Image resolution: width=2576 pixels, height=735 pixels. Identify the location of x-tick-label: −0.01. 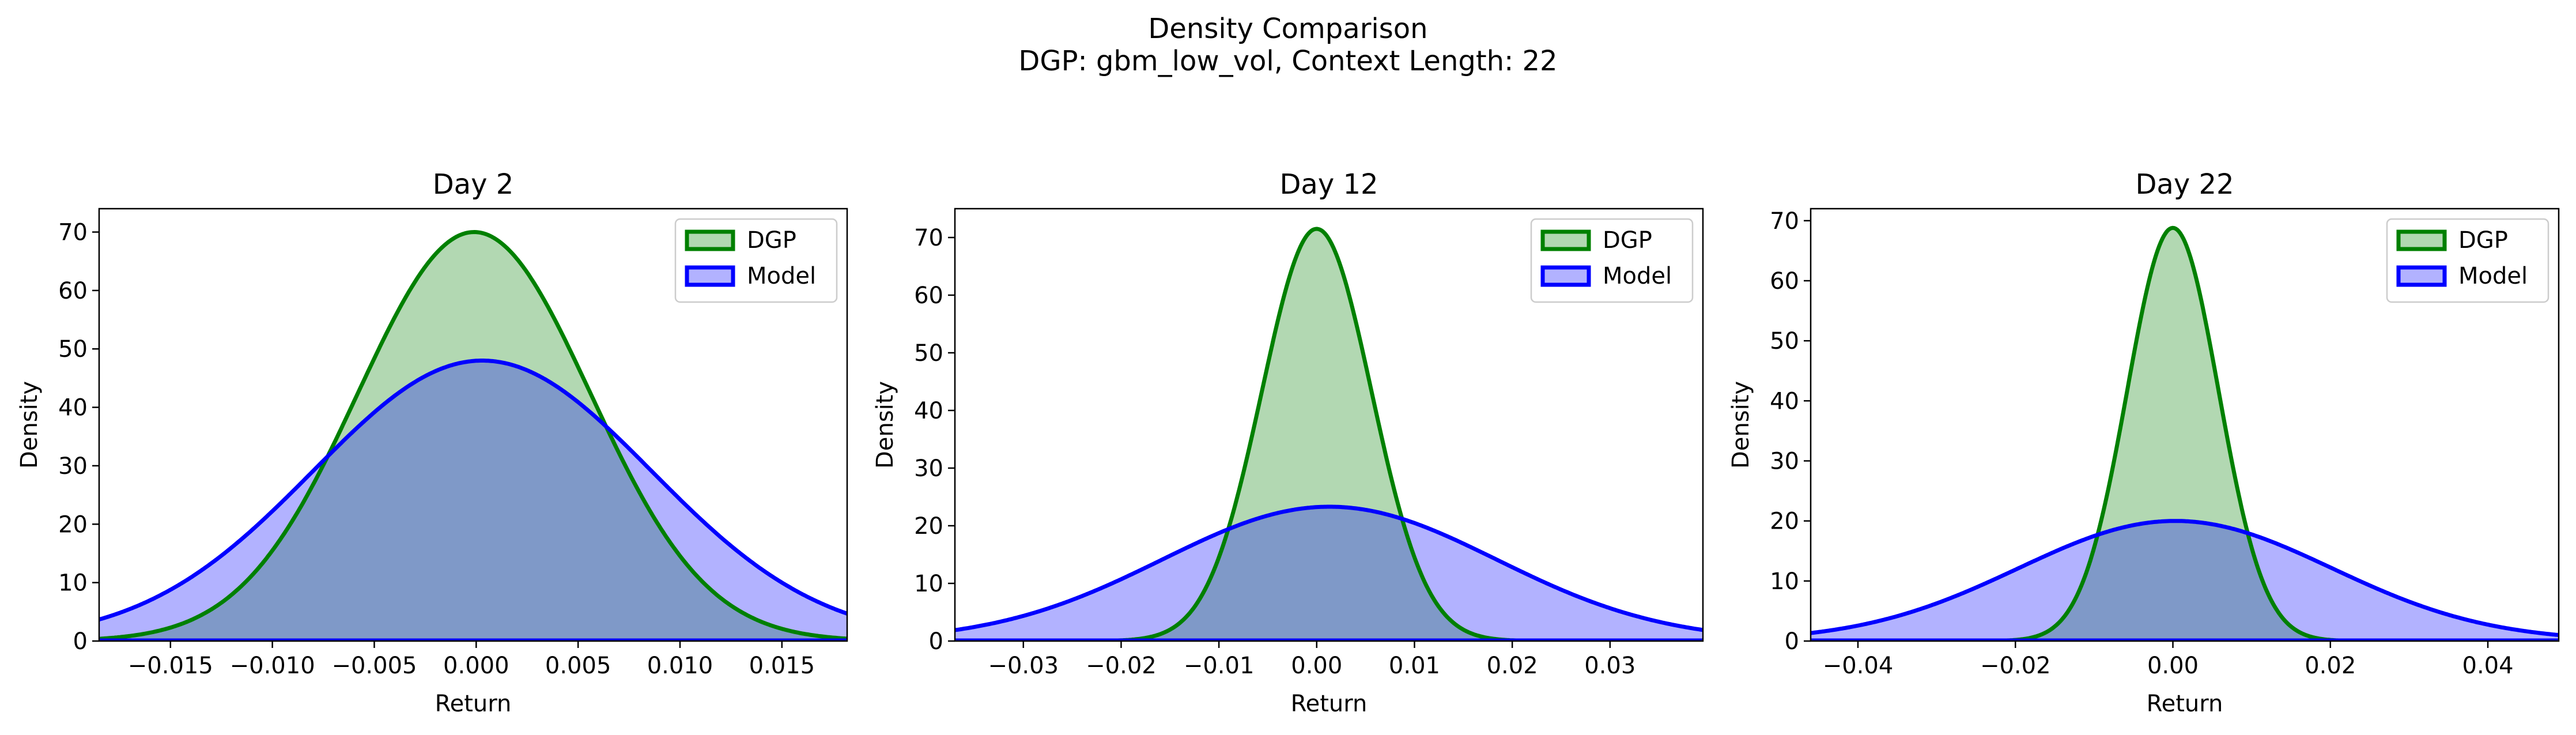
(1219, 666).